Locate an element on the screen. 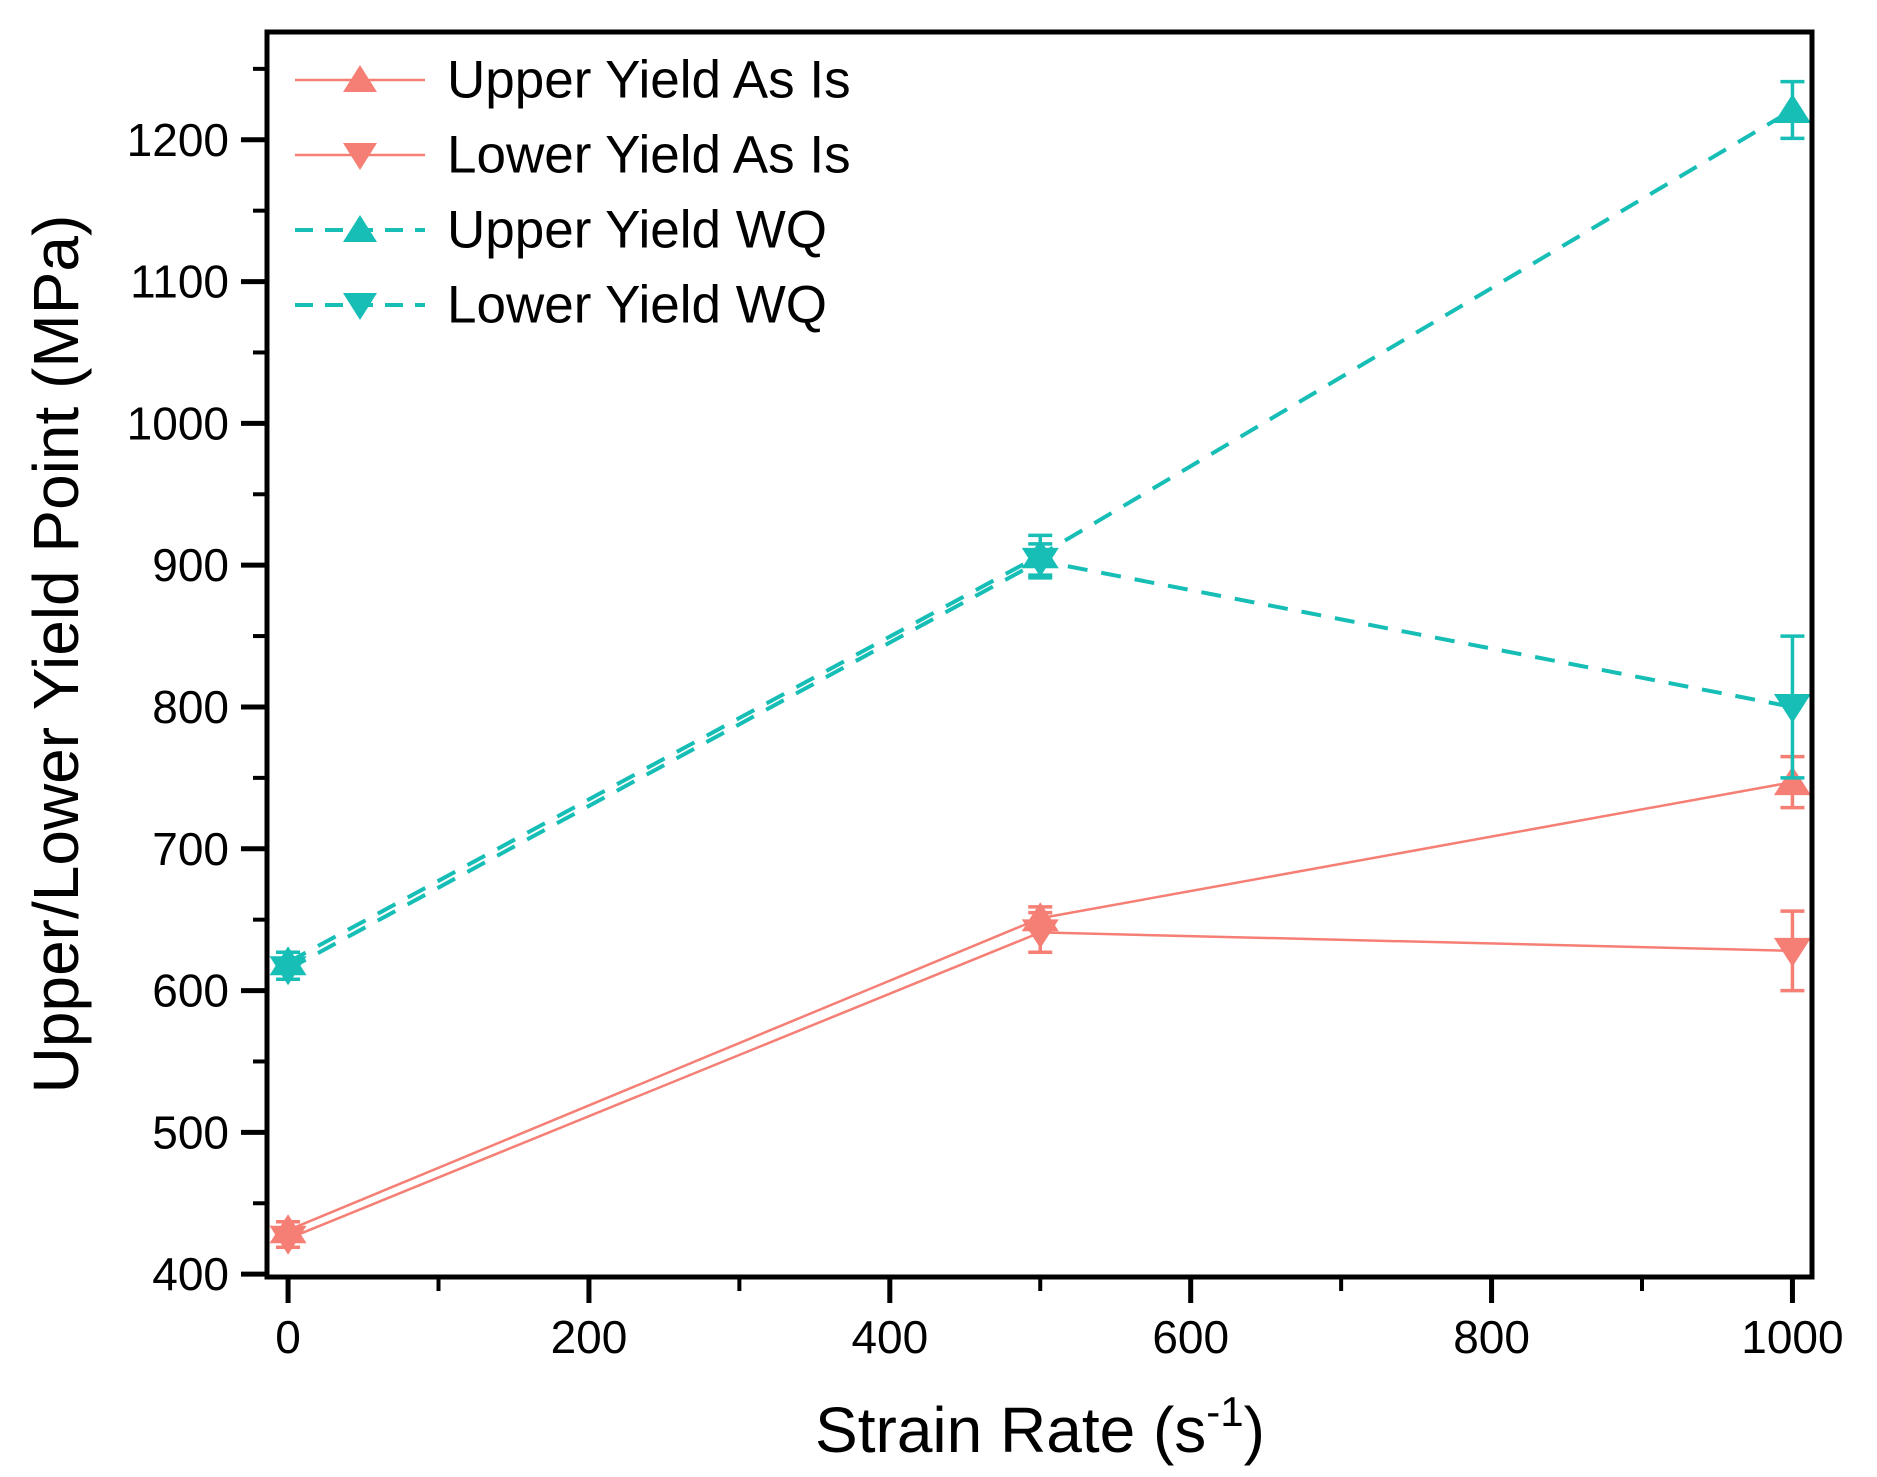 The image size is (1877, 1477). y-axis-tick-label: 400 is located at coordinates (190, 1274).